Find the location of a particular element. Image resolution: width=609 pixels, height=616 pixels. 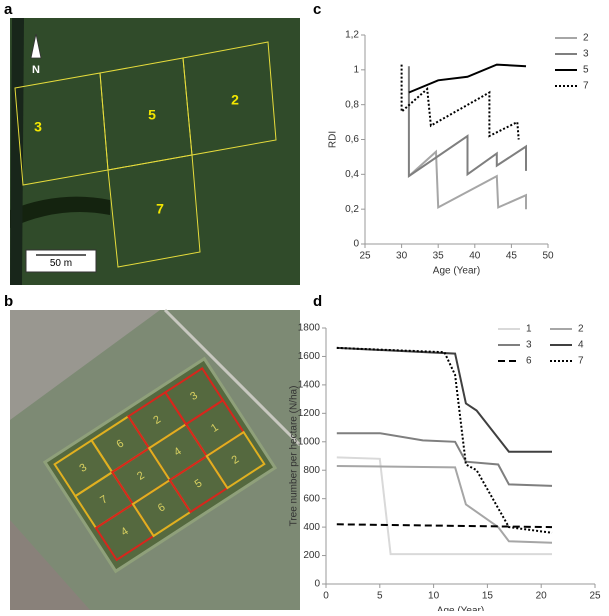

y-tick-label: 200 is located at coordinates (311, 555).